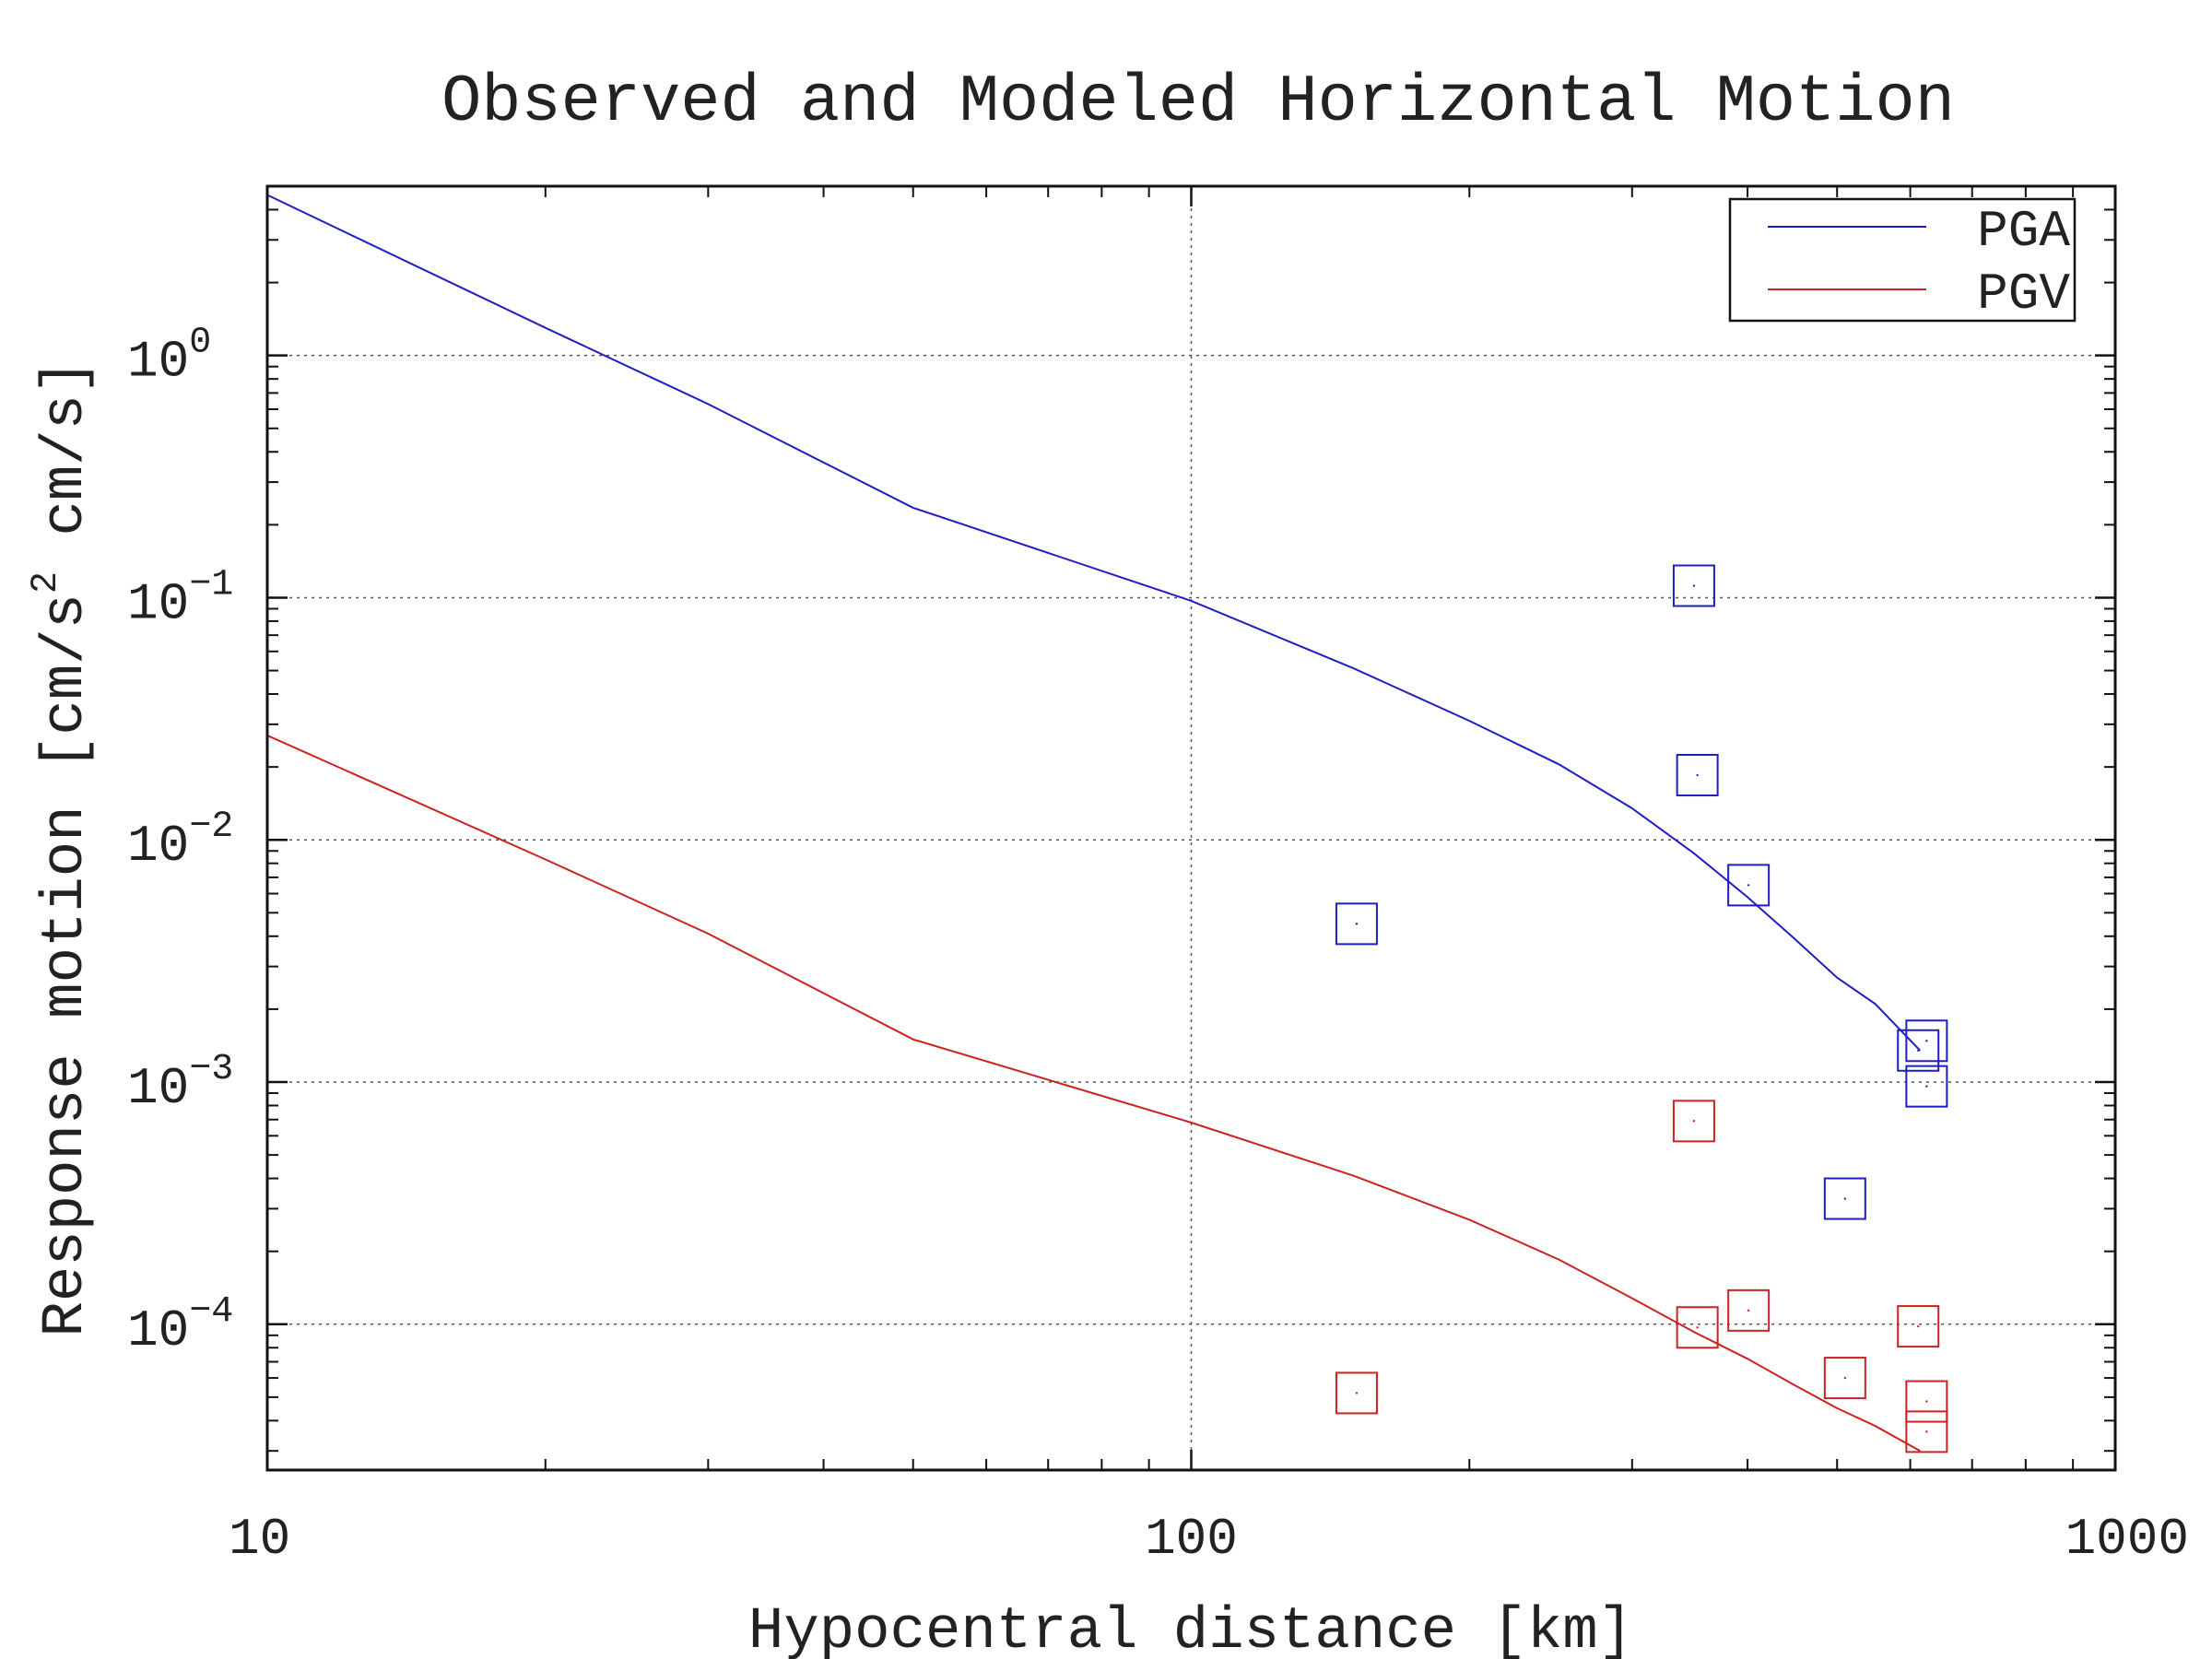 This screenshot has width=2212, height=1659. I want to click on x-tick-label: 1000, so click(2127, 1539).